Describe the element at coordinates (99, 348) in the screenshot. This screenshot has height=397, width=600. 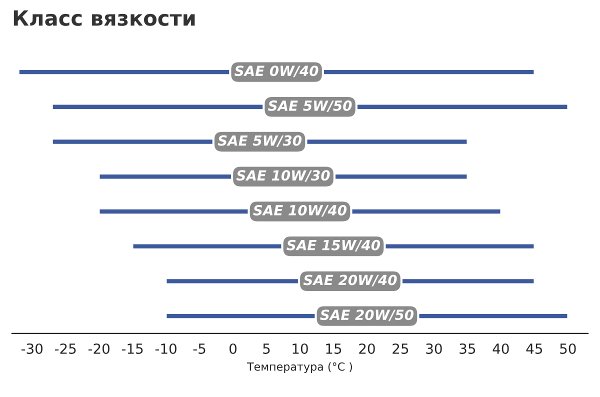
I see `x-tick-label: -20` at that location.